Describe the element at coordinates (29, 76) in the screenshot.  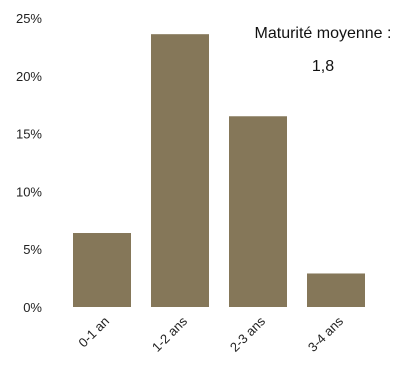
I see `y-tick-label: 20%` at that location.